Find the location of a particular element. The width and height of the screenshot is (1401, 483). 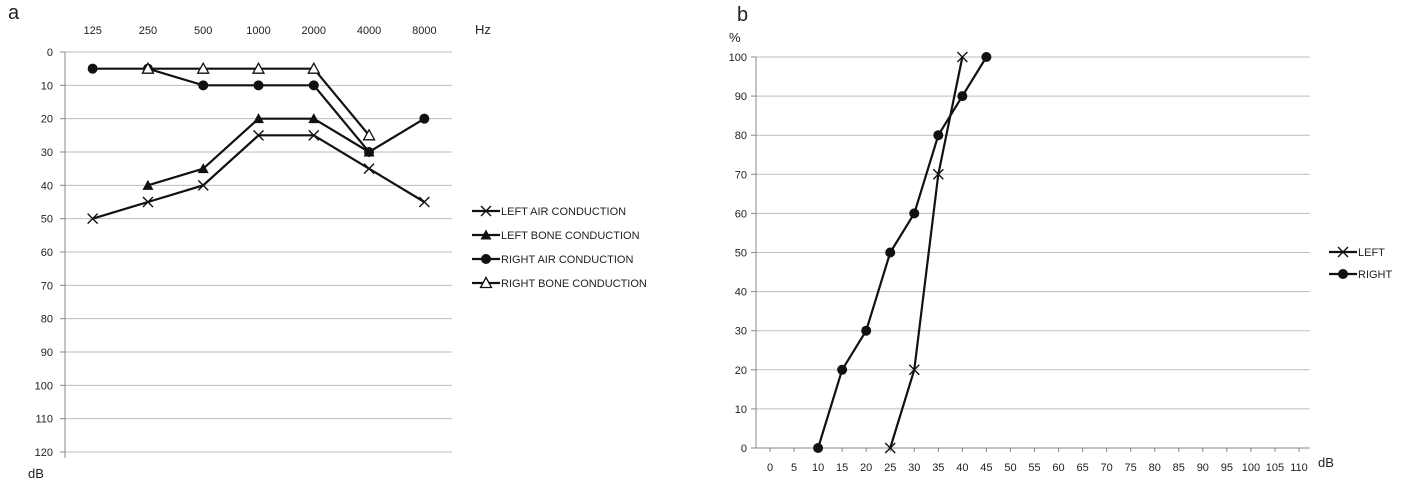

x-tick-label: 45 is located at coordinates (986, 468).